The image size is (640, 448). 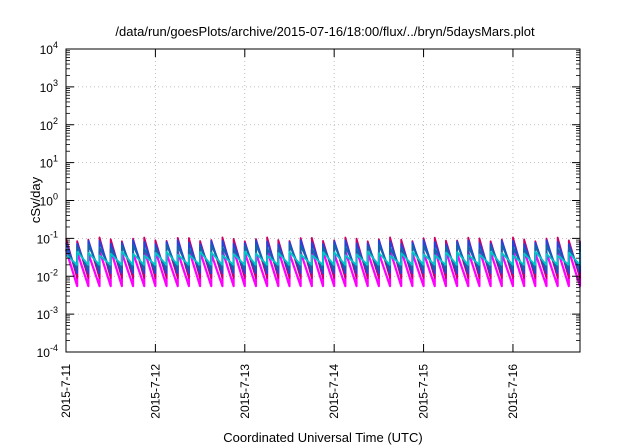 I want to click on y-tick-label: 10⁻³, so click(x=47, y=313).